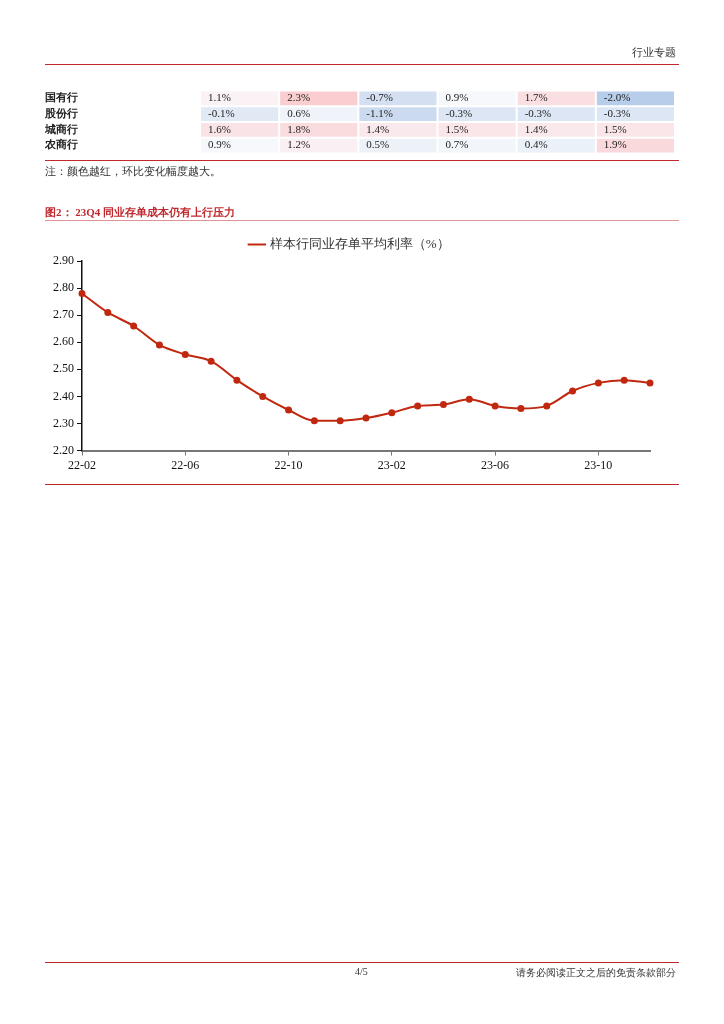 The height and width of the screenshot is (1024, 724). Describe the element at coordinates (133, 171) in the screenshot. I see `text: 注：颜色越红，环比变化幅度越大。` at that location.